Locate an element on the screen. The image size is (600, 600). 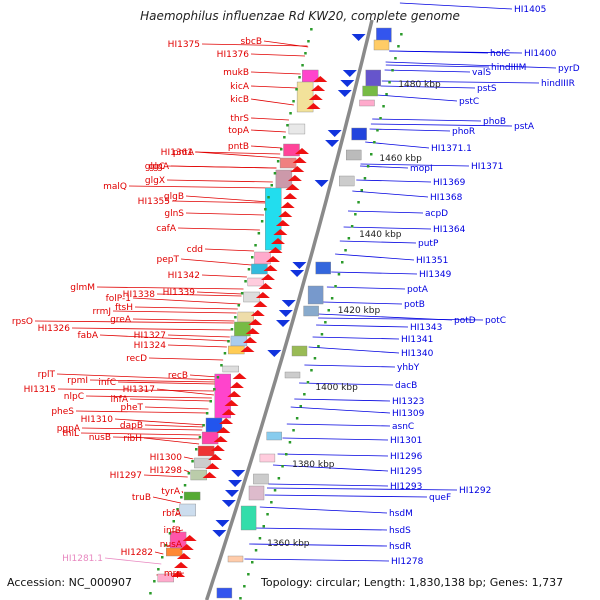
gene-label-left: pepT is located at coordinates (168, 260).